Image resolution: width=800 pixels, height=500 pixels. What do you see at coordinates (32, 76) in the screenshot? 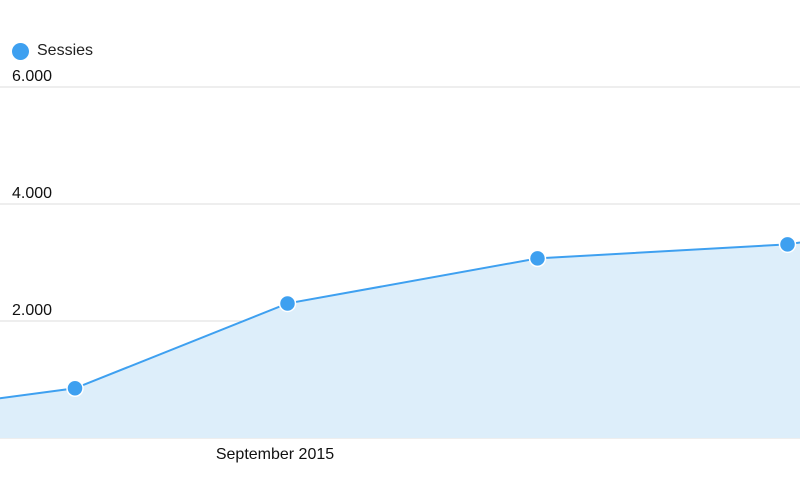
I see `y-tick-label: 6.000` at bounding box center [32, 76].